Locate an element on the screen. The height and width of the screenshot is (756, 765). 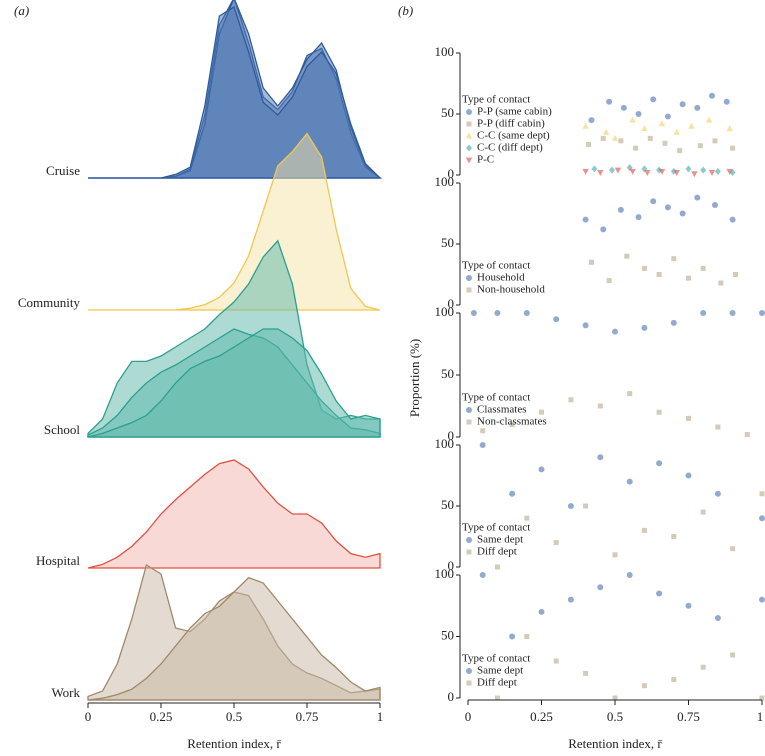
x-tick-label: 0 is located at coordinates (468, 716).